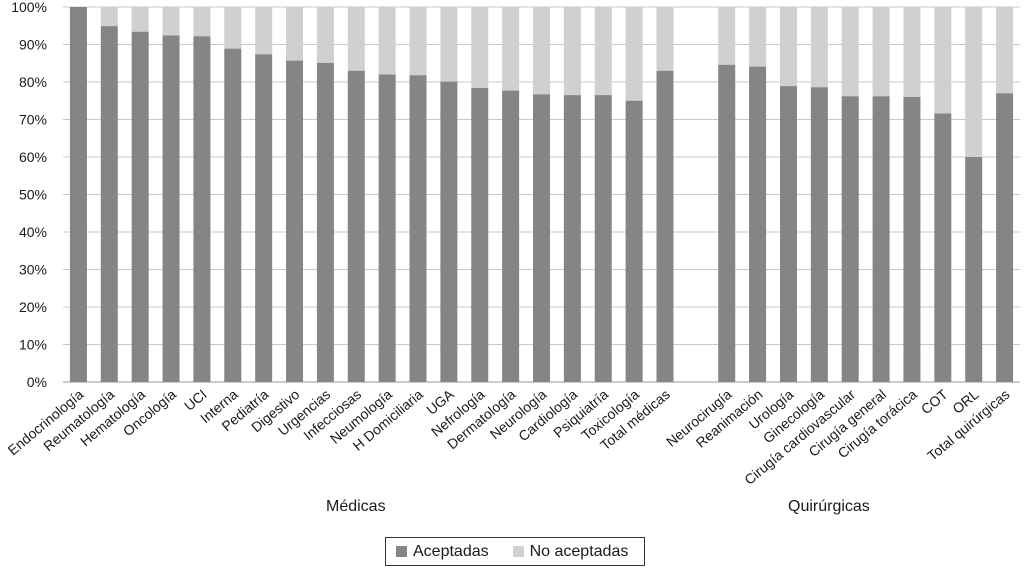 The height and width of the screenshot is (568, 1024). What do you see at coordinates (33, 345) in the screenshot?
I see `y-tick-label: 10%` at bounding box center [33, 345].